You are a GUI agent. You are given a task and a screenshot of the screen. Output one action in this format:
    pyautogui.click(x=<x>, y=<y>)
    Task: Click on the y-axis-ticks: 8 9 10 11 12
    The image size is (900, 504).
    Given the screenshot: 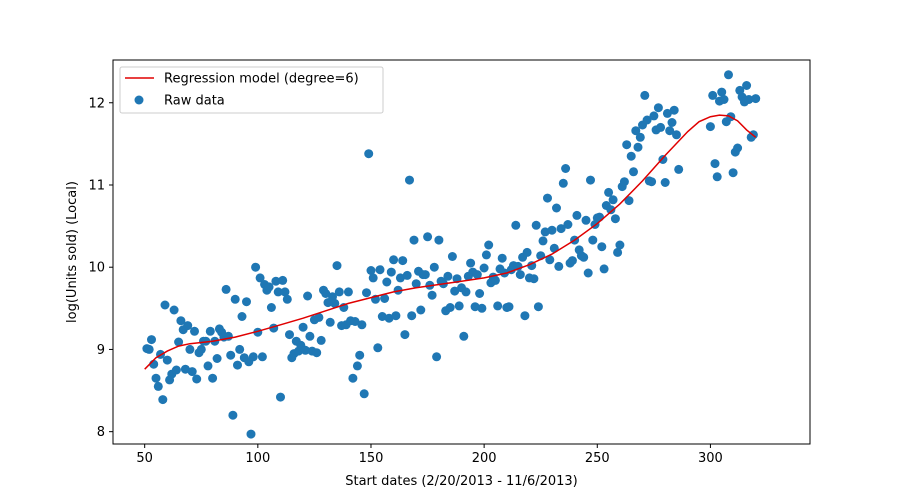 What is the action you would take?
    pyautogui.click(x=100, y=268)
    